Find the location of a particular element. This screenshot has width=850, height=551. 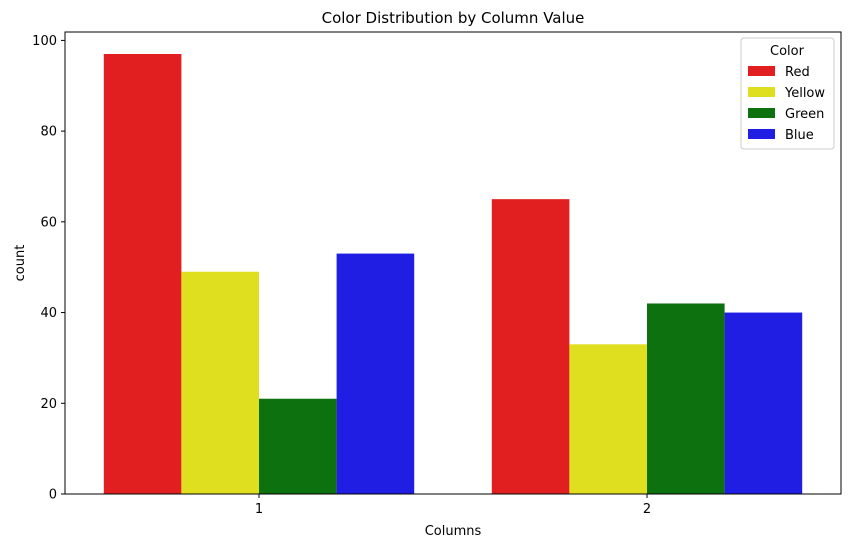

y-tick-label: 0 is located at coordinates (53, 495).